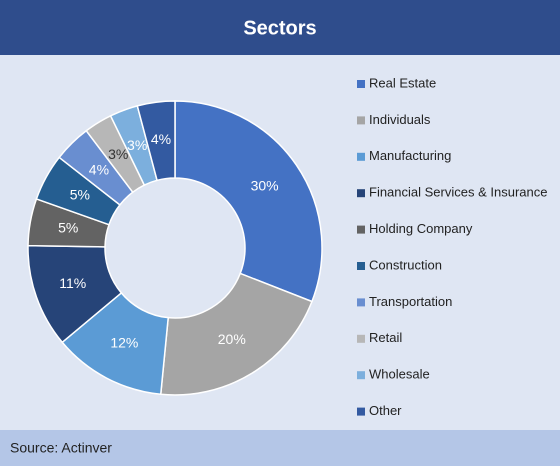 This screenshot has width=560, height=471. Describe the element at coordinates (402, 82) in the screenshot. I see `legend-label: Real Estate` at that location.